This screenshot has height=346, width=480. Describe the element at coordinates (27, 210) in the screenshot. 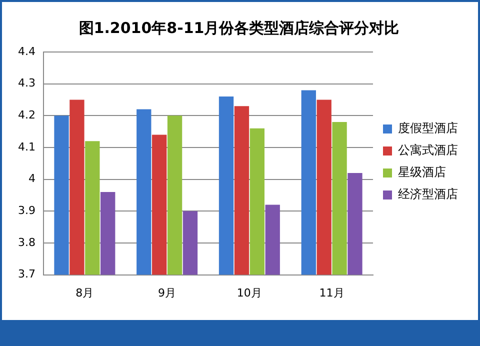

I see `y-tick-label: 3.9` at that location.